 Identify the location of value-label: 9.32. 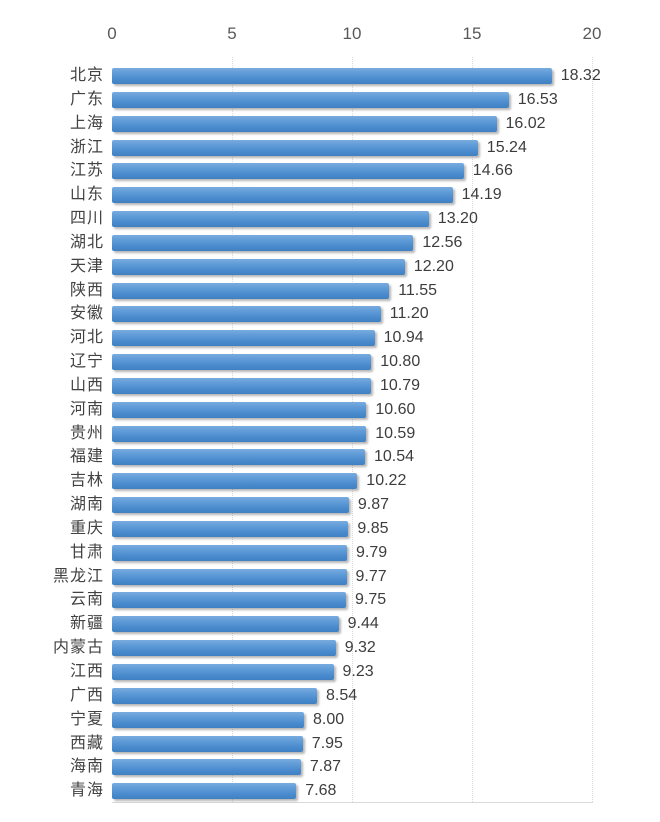
(360, 648).